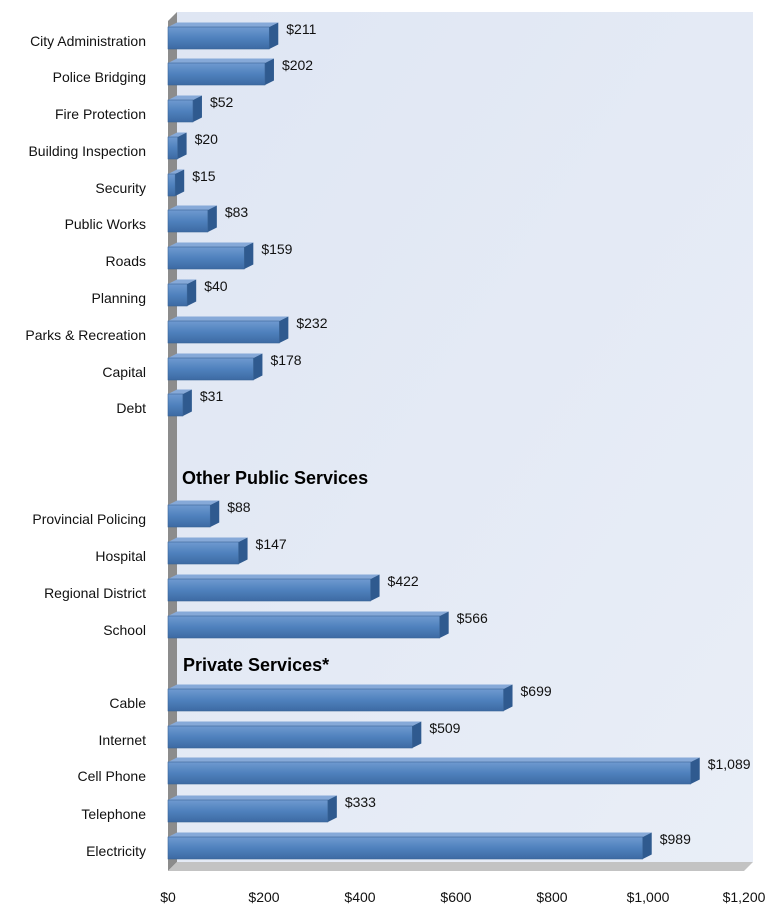 This screenshot has width=769, height=908. I want to click on value-label: $88, so click(239, 507).